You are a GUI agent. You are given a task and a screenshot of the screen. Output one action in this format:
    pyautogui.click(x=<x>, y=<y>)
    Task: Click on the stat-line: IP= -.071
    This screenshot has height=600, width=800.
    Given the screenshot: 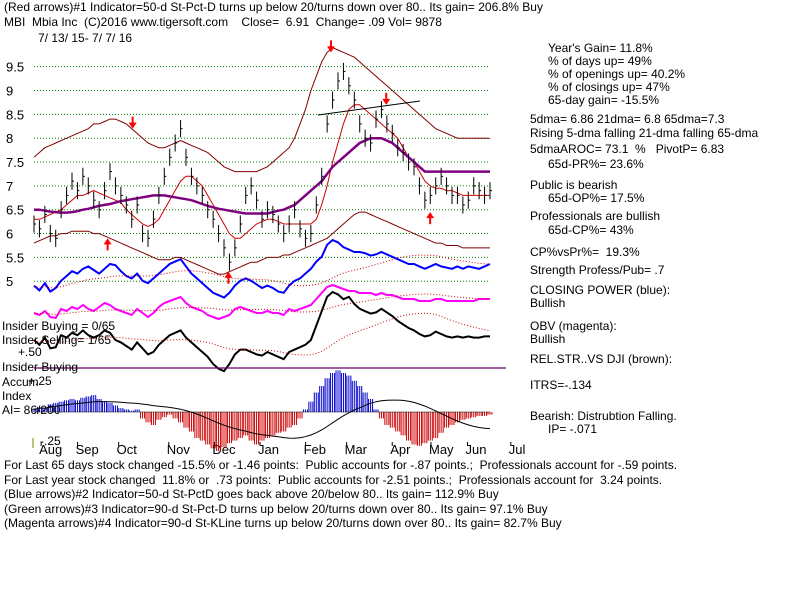 What is the action you would take?
    pyautogui.click(x=573, y=429)
    